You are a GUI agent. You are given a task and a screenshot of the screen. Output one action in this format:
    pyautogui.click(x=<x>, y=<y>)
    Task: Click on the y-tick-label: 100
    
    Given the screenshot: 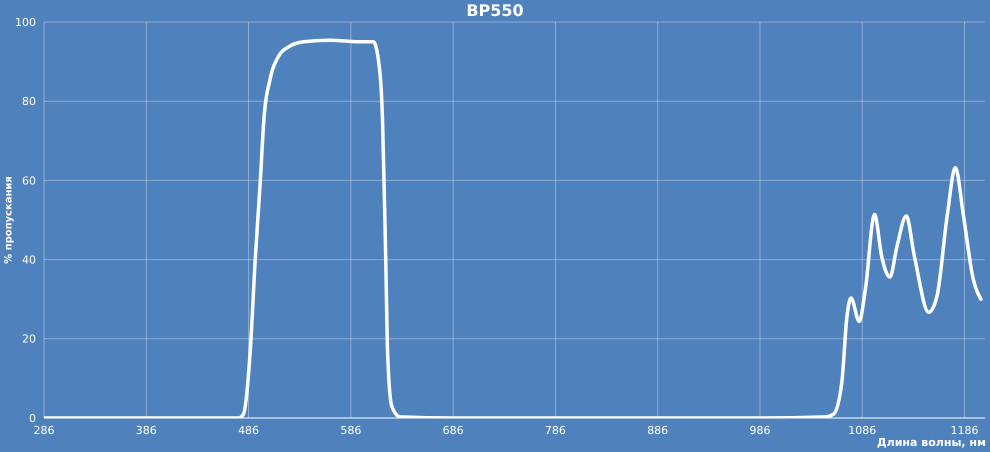 What is the action you would take?
    pyautogui.click(x=25, y=22)
    